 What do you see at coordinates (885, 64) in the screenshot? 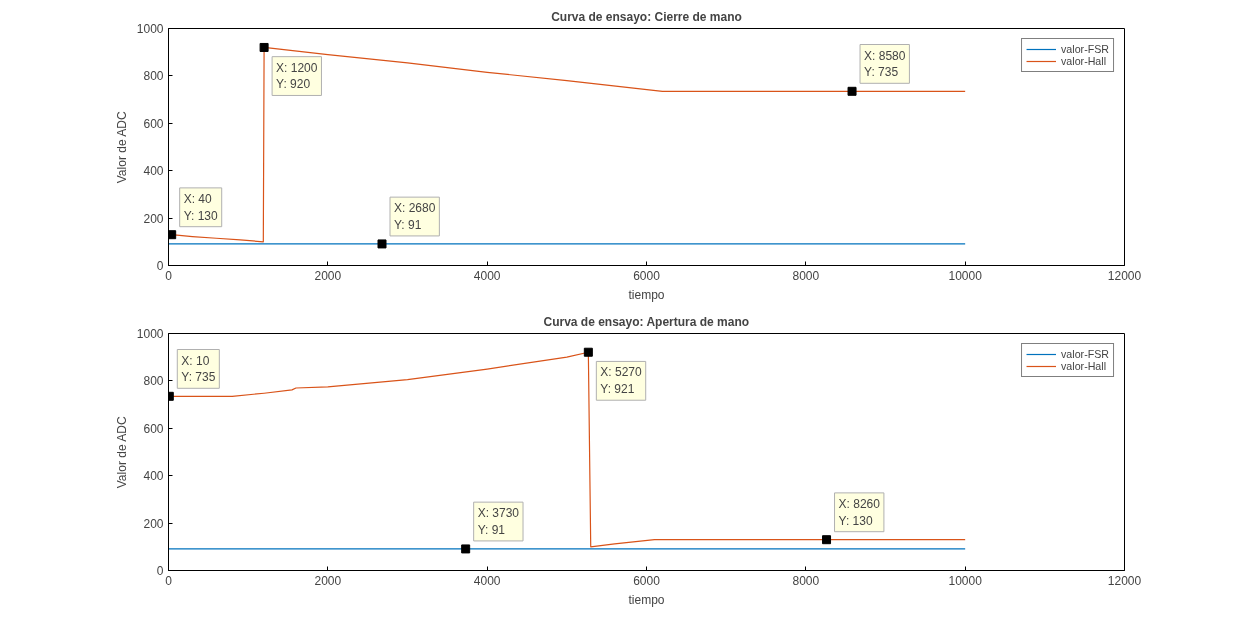
I see `annotation: X: 8580 Y: 735` at bounding box center [885, 64].